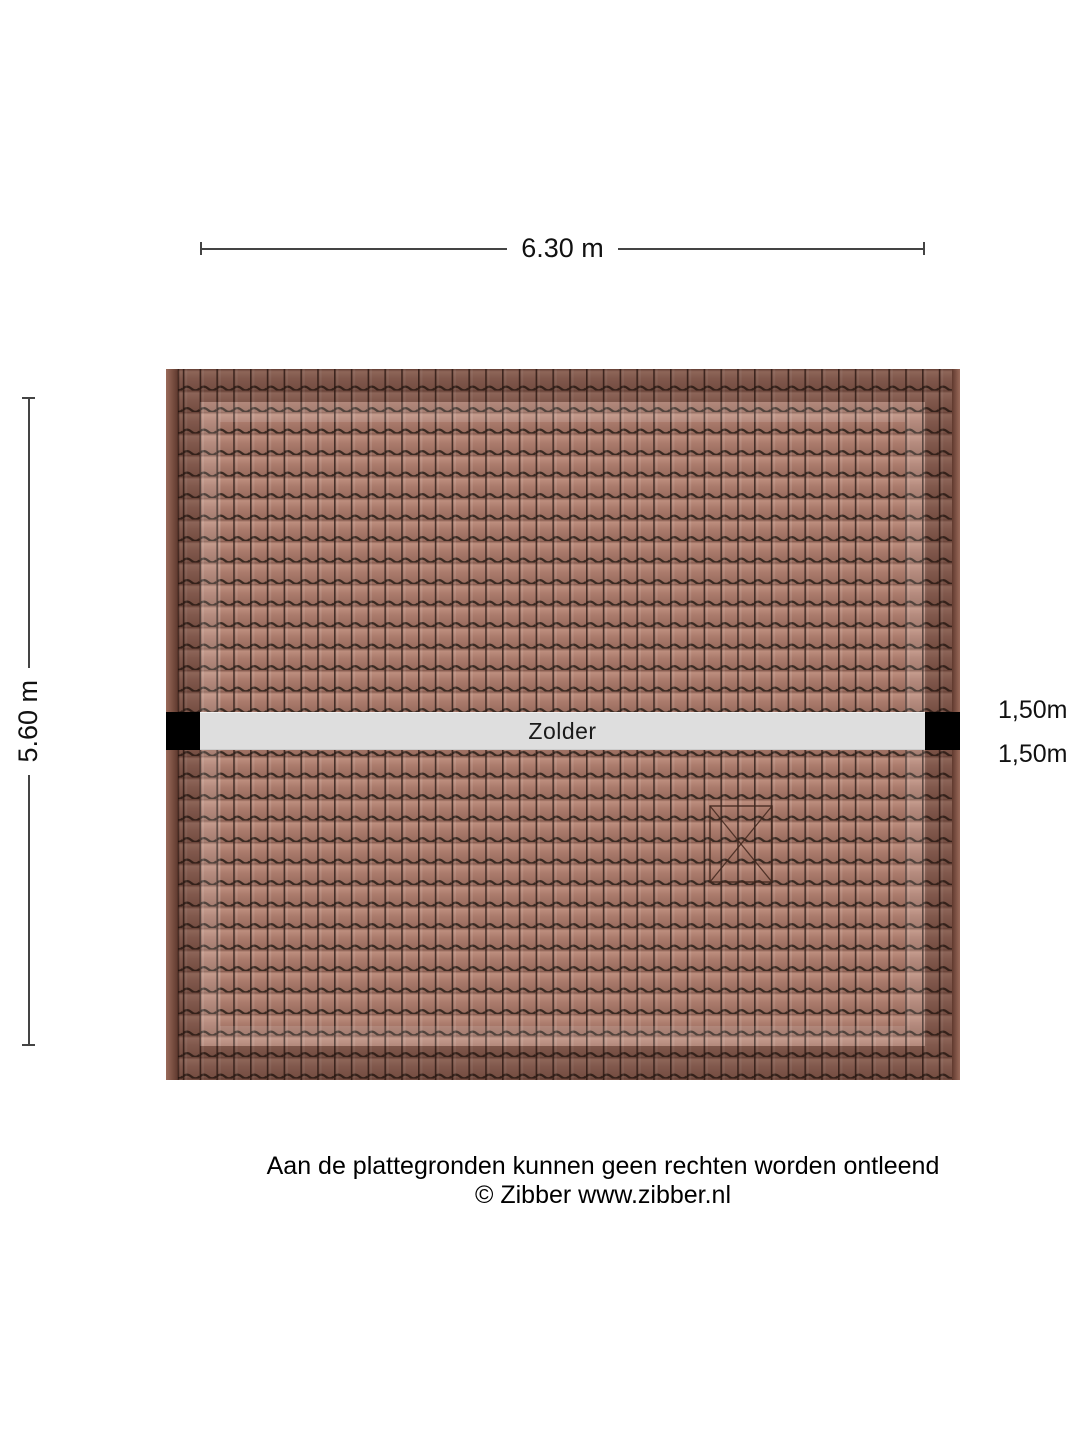  I want to click on roof-window-marker, so click(741, 844).